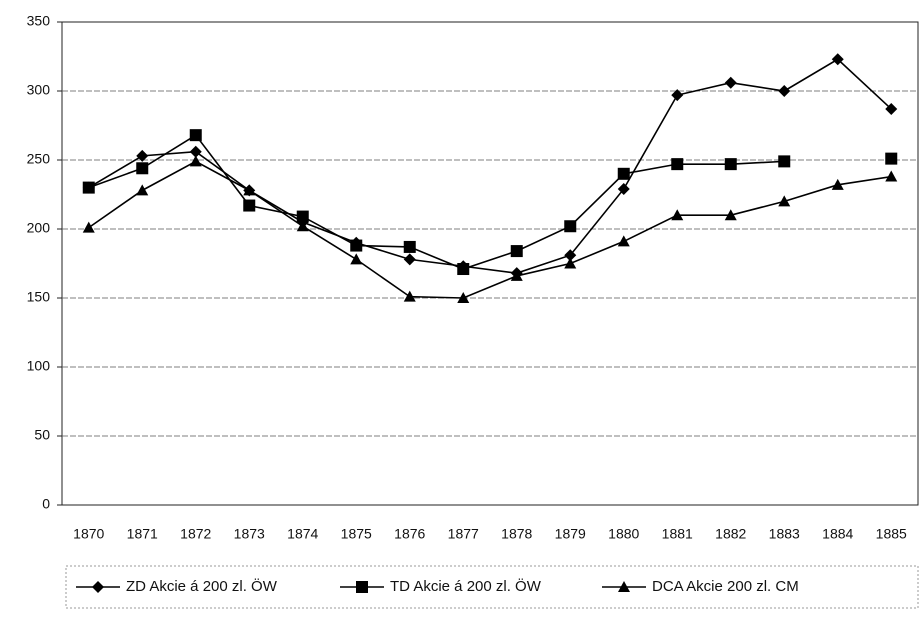 The image size is (924, 619). I want to click on x-tick-label: 1885, so click(891, 534).